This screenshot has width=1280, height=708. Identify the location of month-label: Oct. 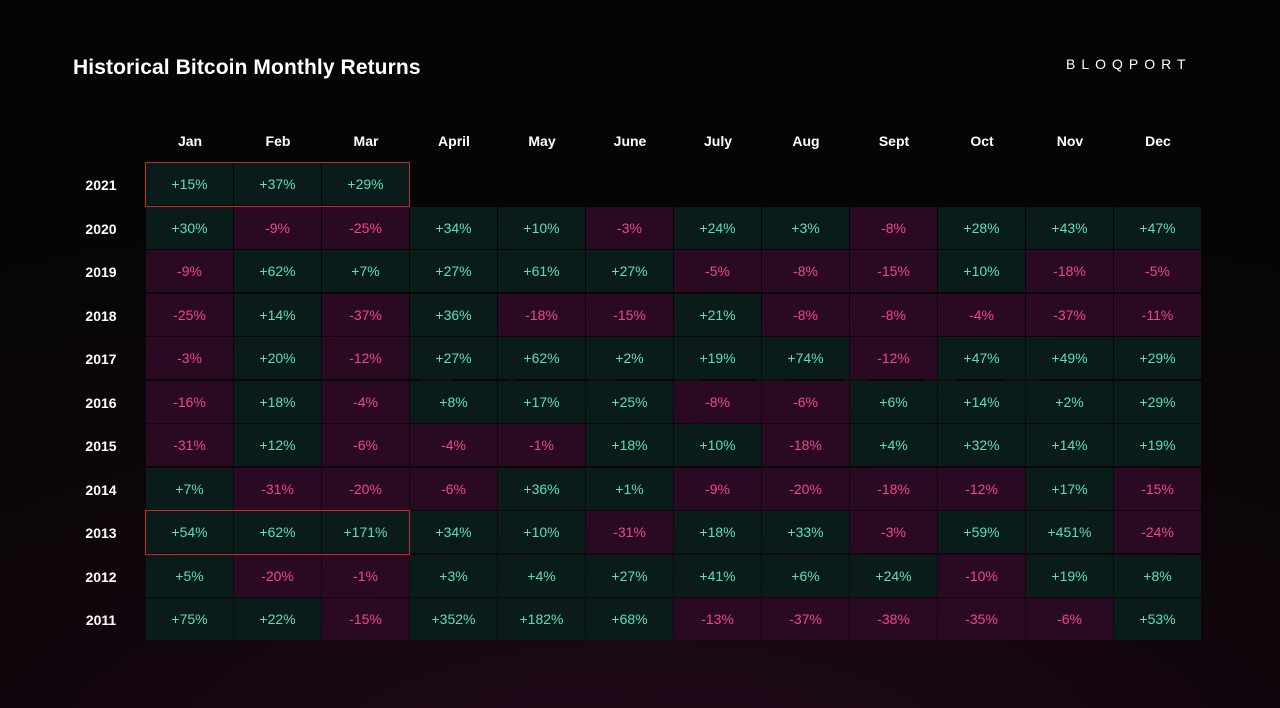
(982, 141).